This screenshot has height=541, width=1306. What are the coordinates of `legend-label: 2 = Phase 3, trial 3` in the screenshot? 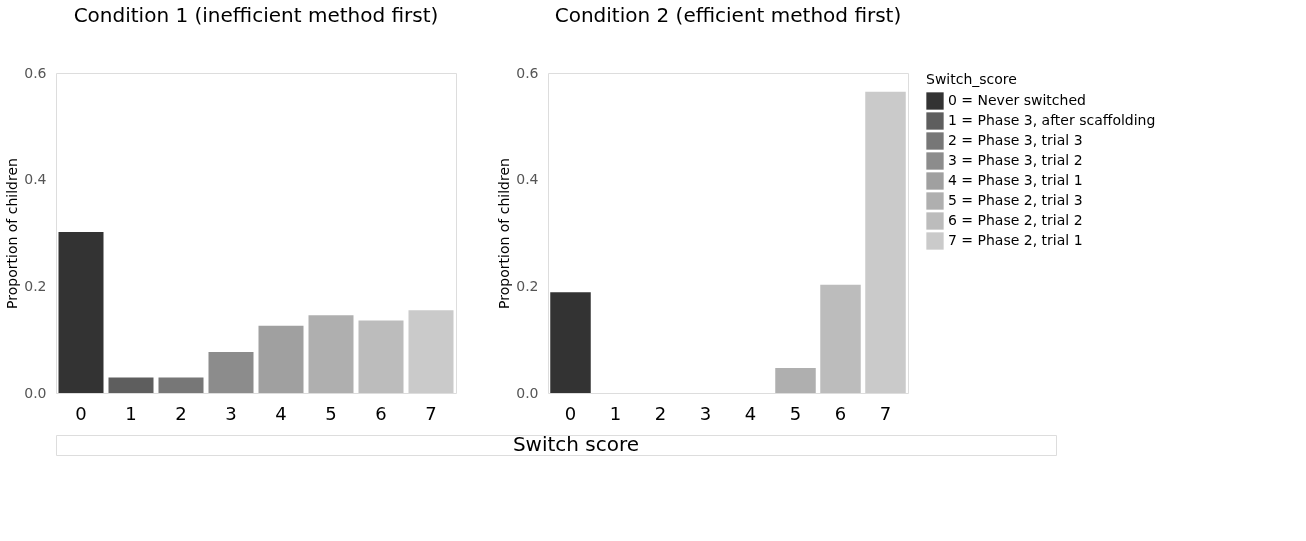 It's located at (1015, 140).